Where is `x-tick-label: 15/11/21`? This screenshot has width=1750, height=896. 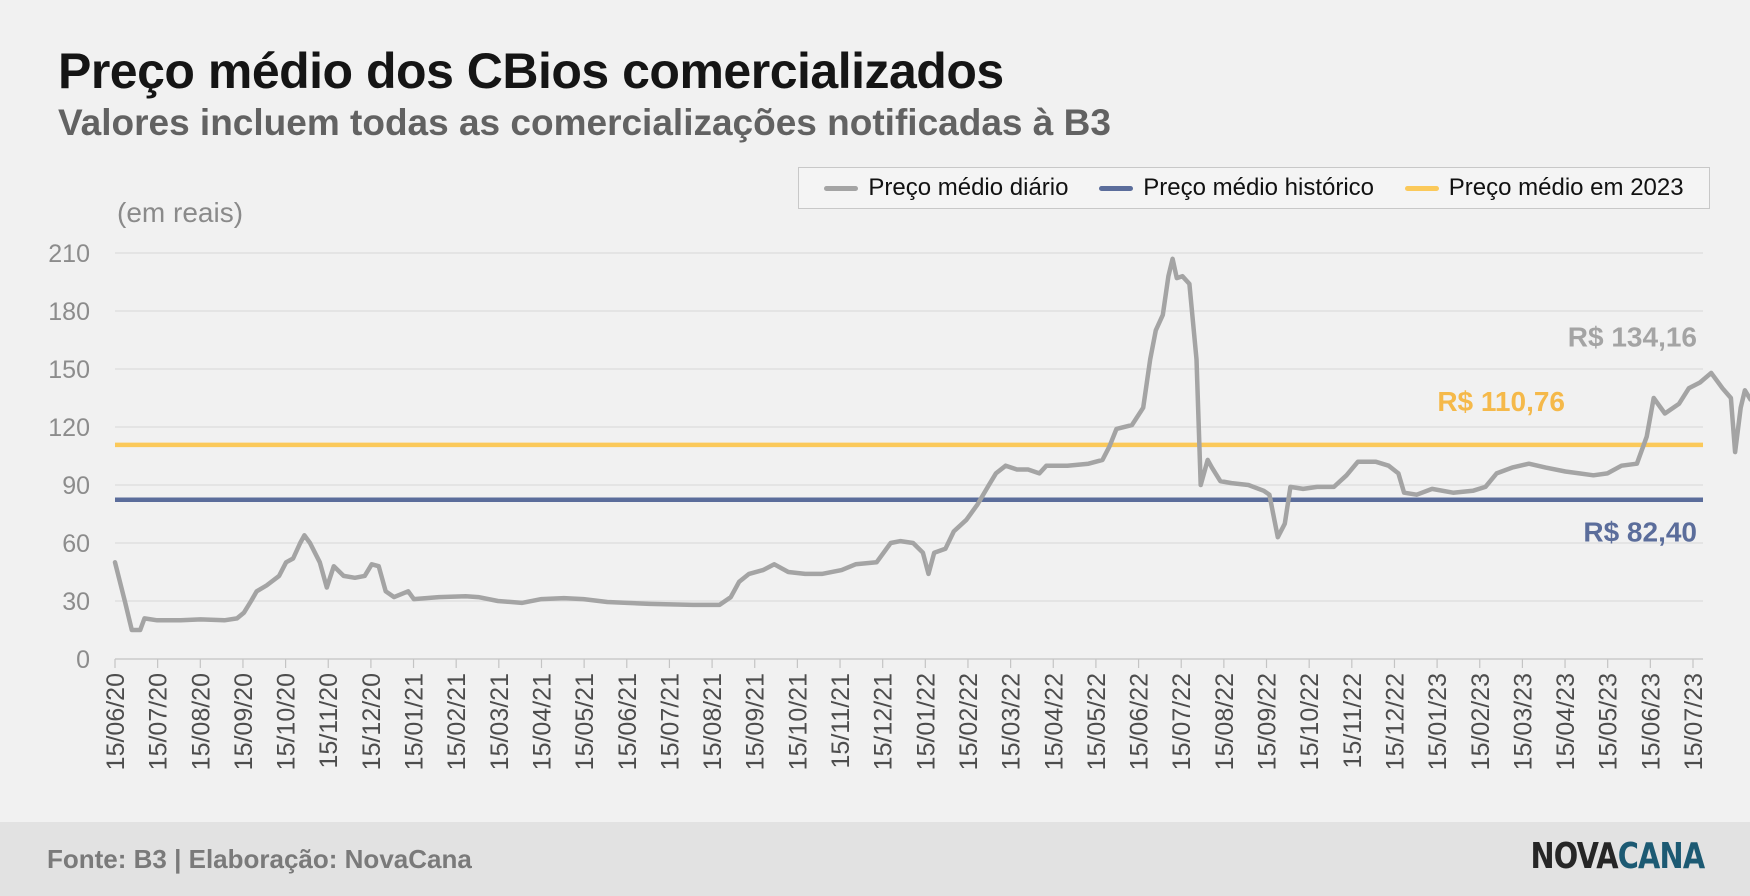
x-tick-label: 15/11/21 is located at coordinates (841, 720).